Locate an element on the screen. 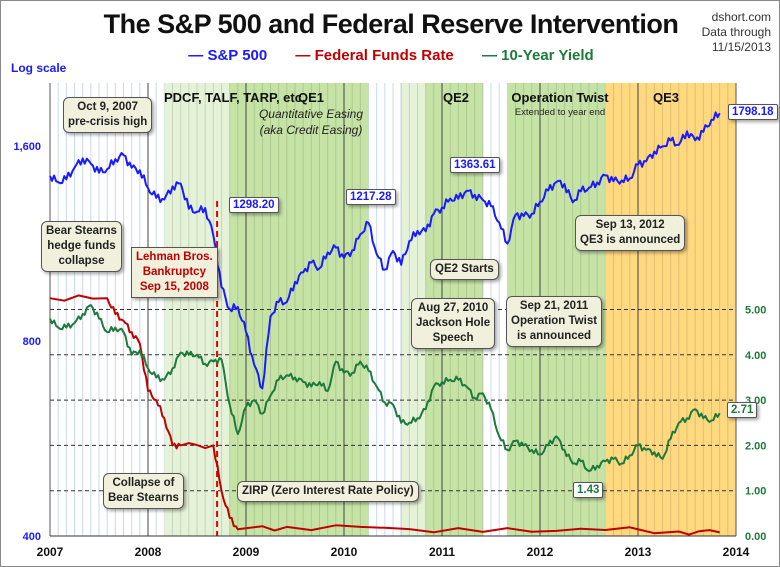  callout-jackson-hole: Aug 27, 2010 Jackson Hole Speech is located at coordinates (453, 323).